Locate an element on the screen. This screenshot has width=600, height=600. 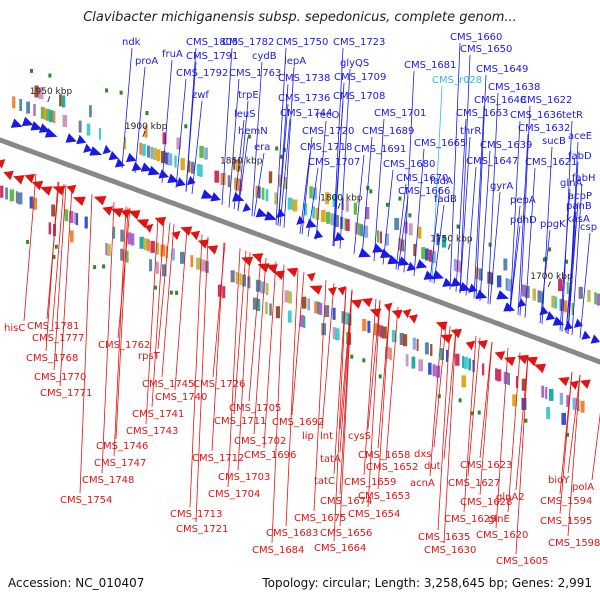
reverse-gene-label: CMS_1692 is located at coordinates (298, 422).